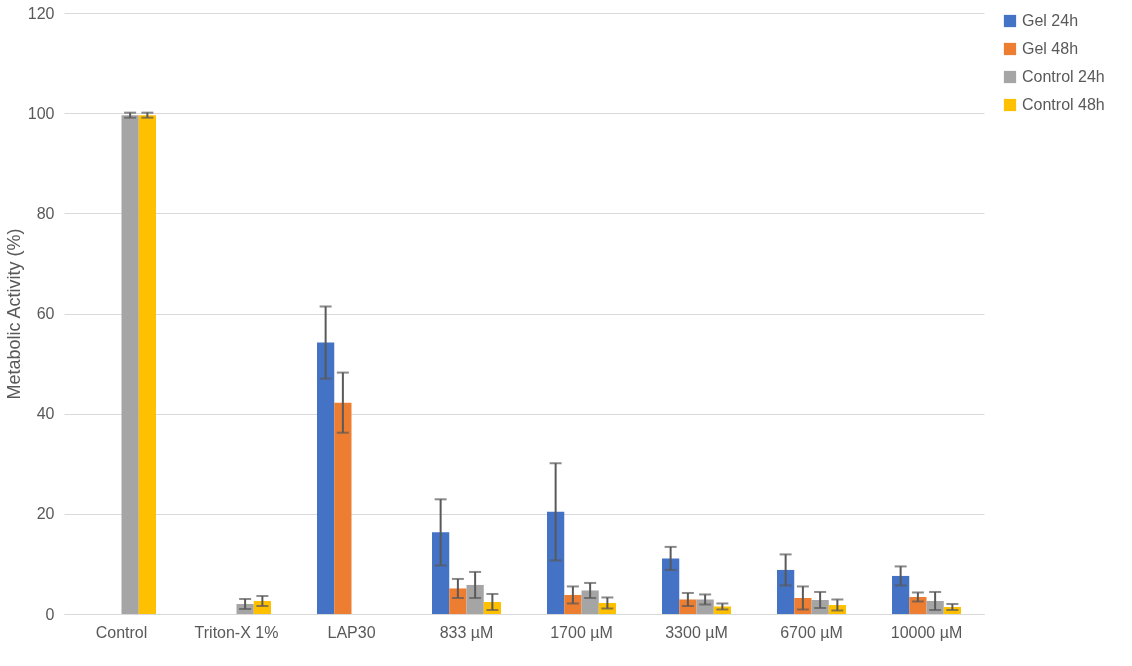 The image size is (1132, 666). Describe the element at coordinates (1063, 104) in the screenshot. I see `legend-label: Control 48h` at that location.